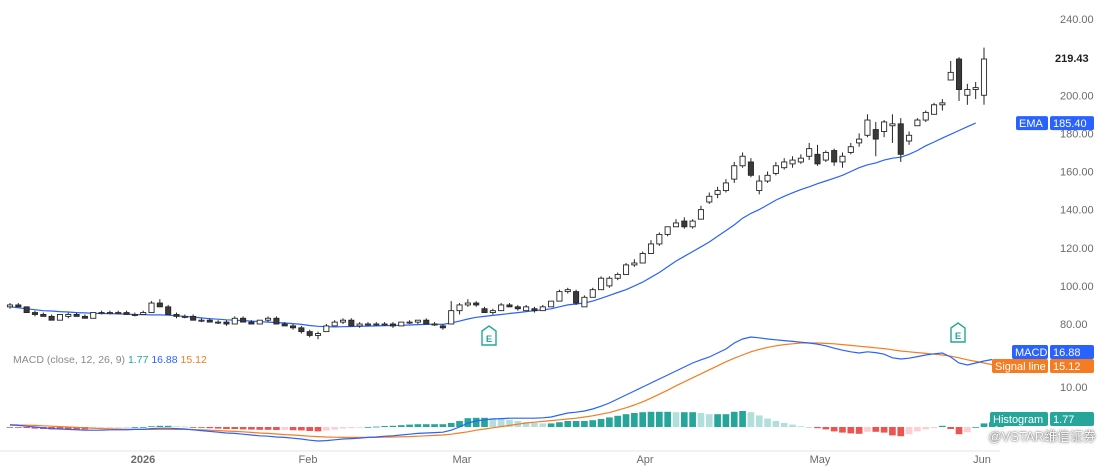 The width and height of the screenshot is (1106, 473). Describe the element at coordinates (1077, 287) in the screenshot. I see `price-axis-tick: 100.00` at that location.